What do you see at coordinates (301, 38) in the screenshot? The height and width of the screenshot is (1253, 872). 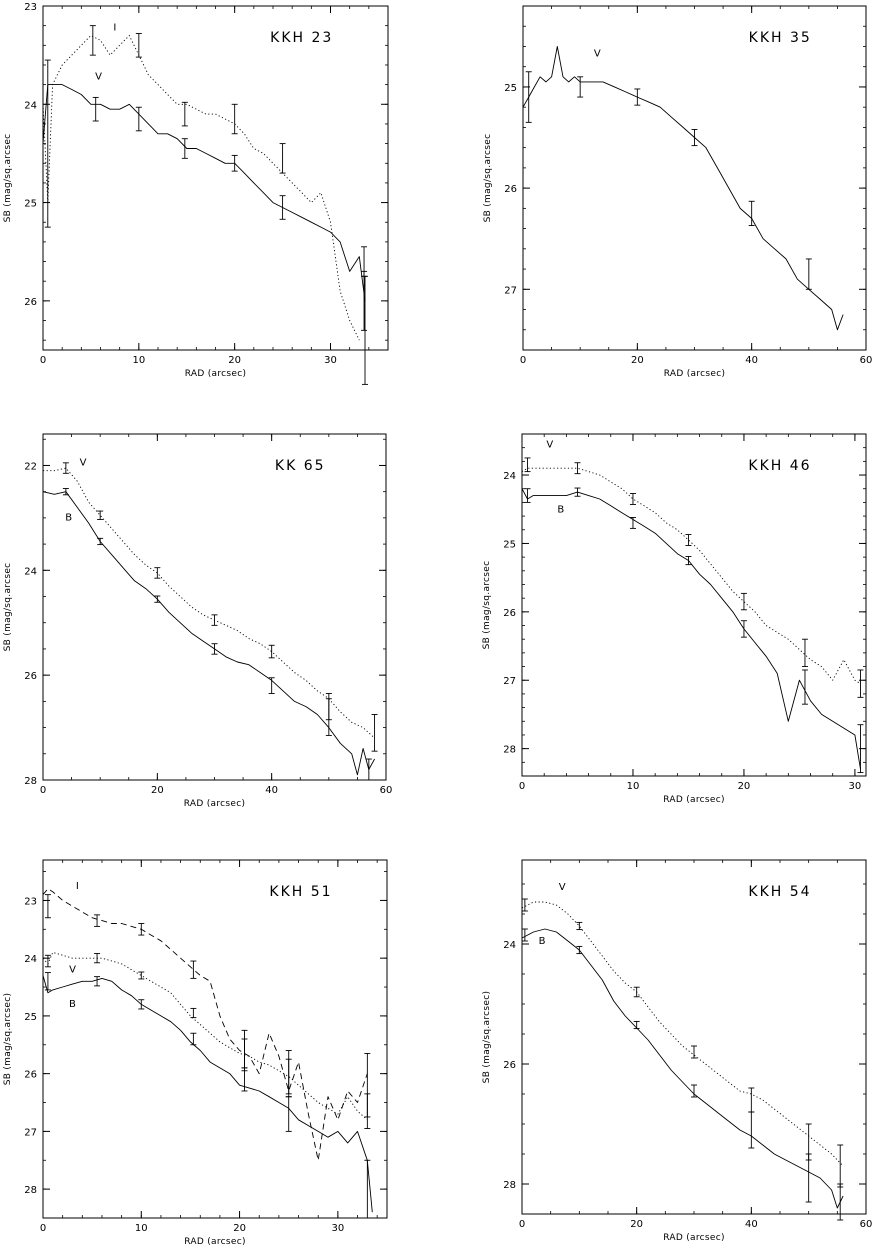 I see `panel-title: KKH 23` at bounding box center [301, 38].